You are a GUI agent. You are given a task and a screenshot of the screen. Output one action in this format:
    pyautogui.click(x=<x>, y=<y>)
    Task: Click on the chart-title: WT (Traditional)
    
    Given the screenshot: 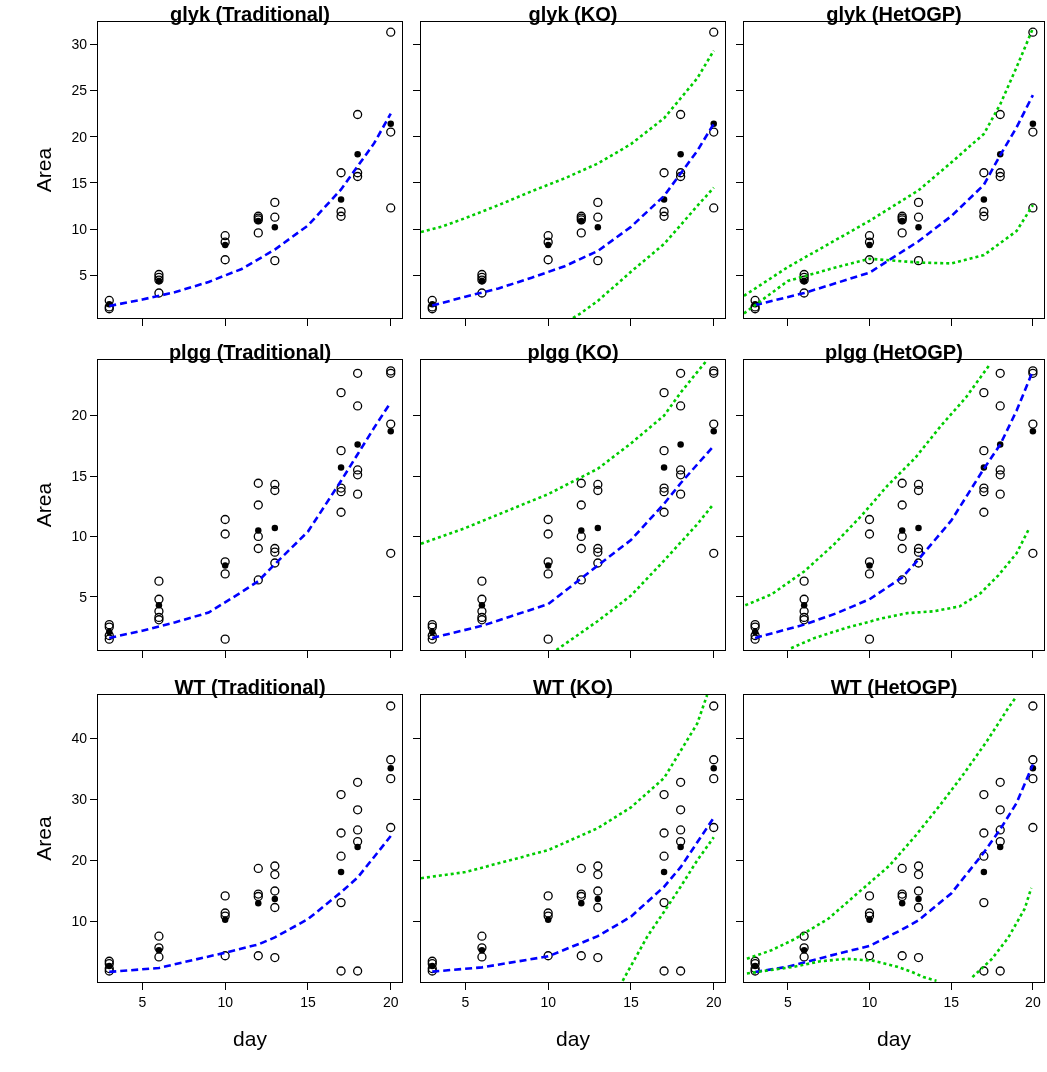 What is the action you would take?
    pyautogui.click(x=250, y=687)
    